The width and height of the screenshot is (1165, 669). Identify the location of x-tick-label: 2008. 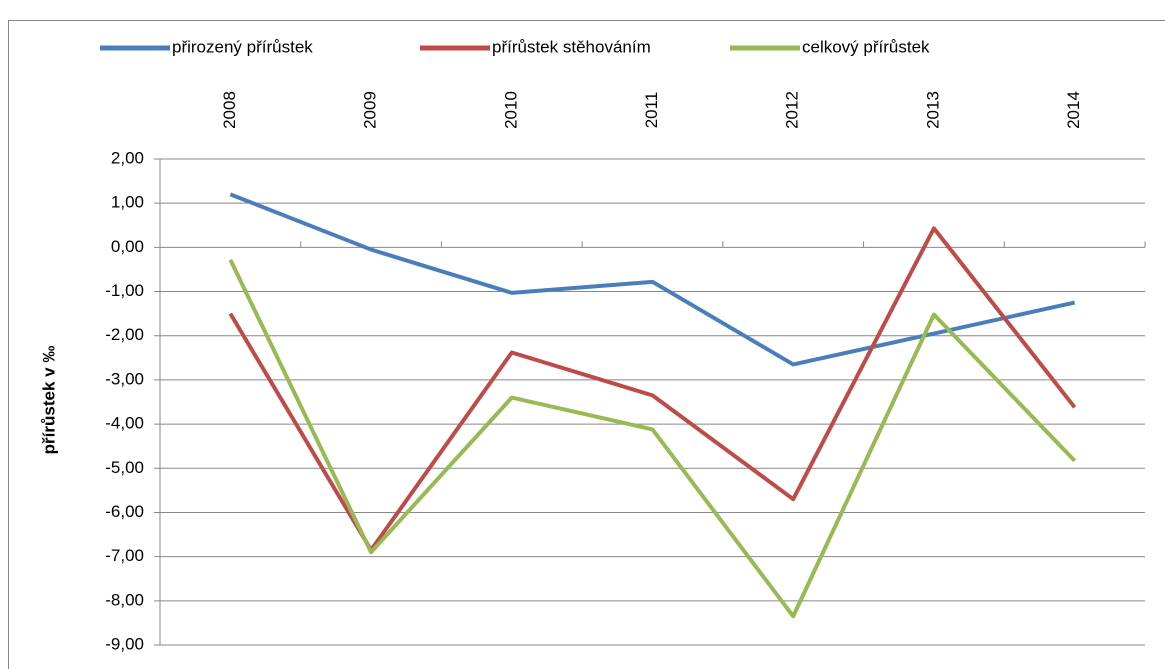
(229, 110).